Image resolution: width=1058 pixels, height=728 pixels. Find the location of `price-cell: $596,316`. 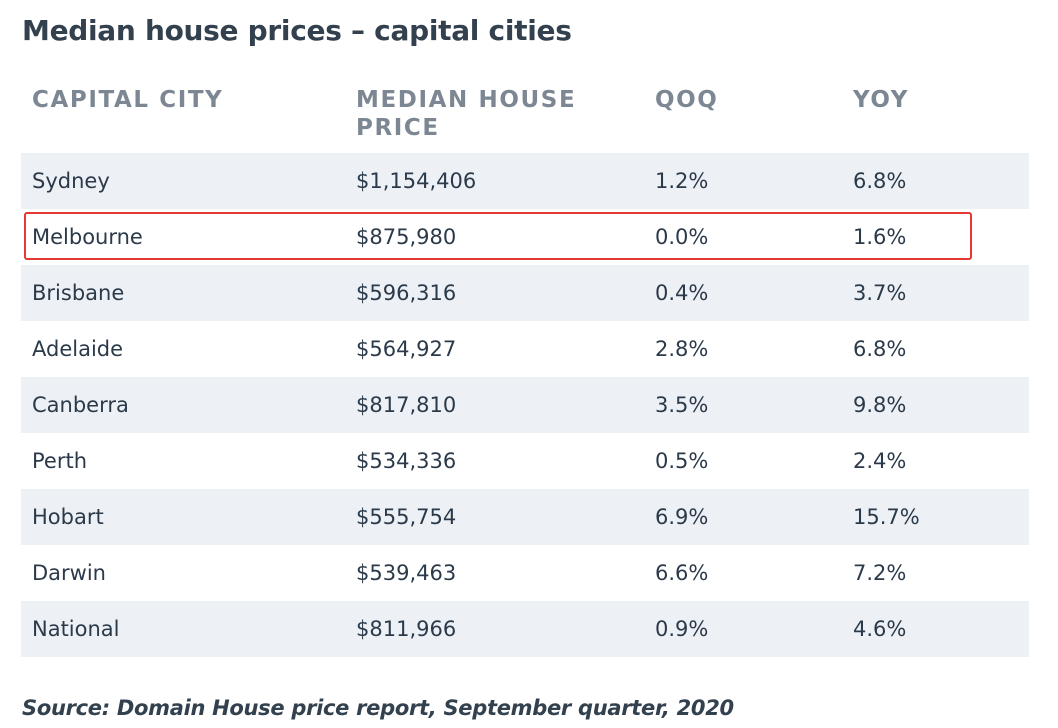

price-cell: $596,316 is located at coordinates (406, 293).